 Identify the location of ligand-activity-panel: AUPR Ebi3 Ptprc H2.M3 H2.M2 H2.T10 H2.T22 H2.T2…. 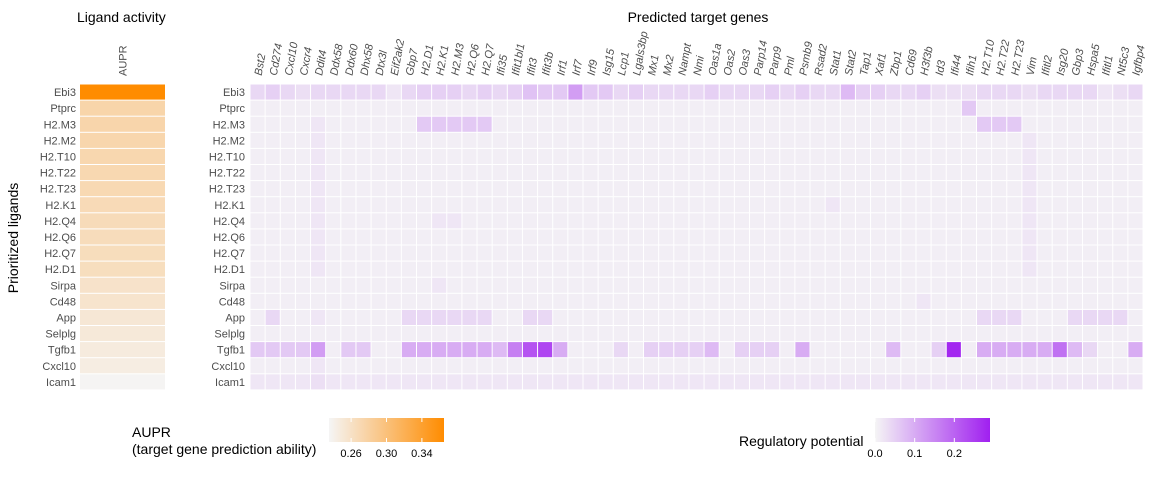
(102, 217).